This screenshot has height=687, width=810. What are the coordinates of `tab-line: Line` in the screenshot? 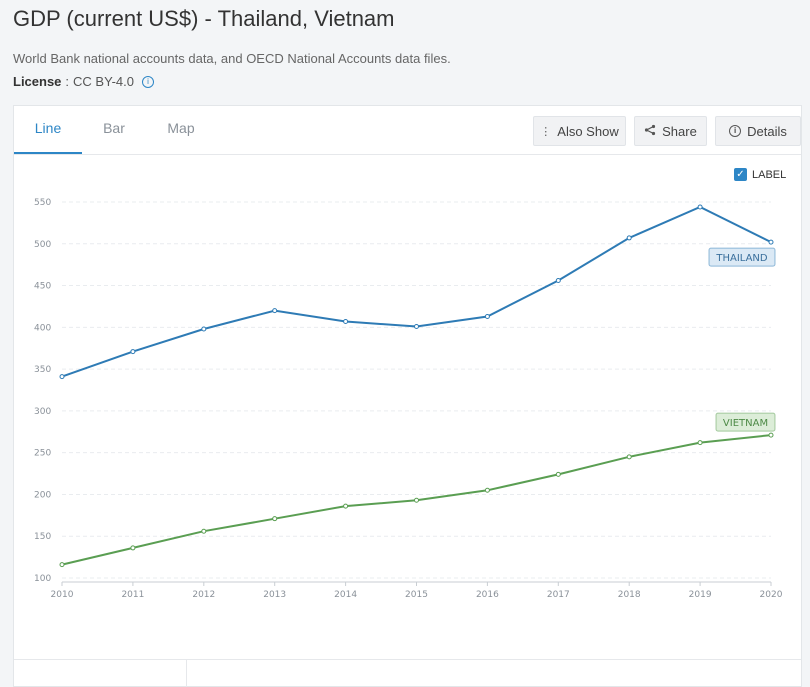 It's located at (48, 130).